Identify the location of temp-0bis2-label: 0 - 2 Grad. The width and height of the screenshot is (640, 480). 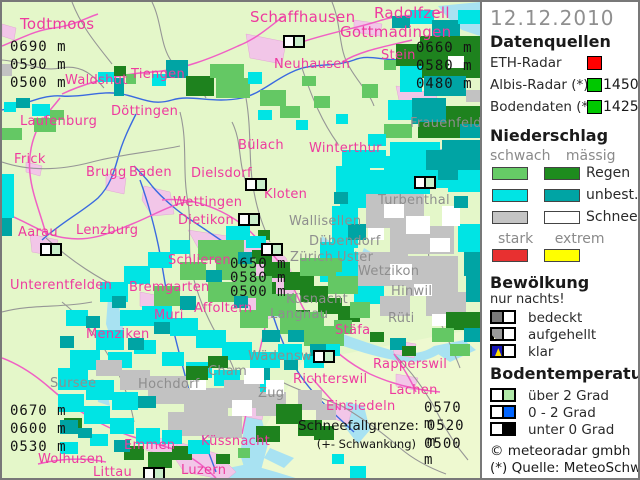
(562, 413).